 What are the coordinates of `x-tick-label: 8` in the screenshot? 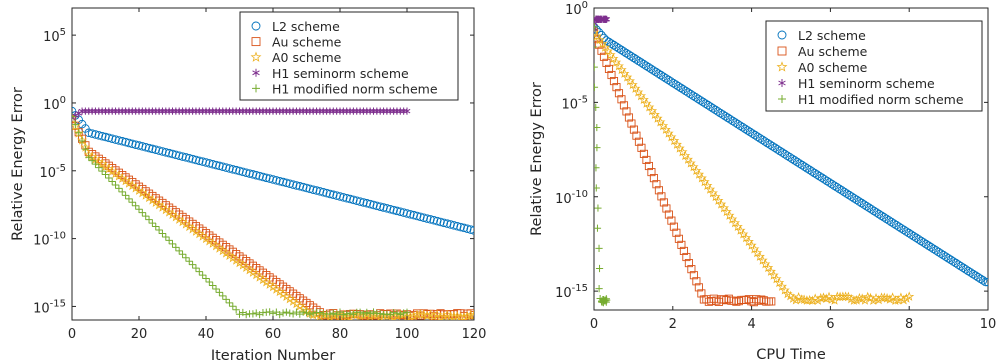 It's located at (909, 324).